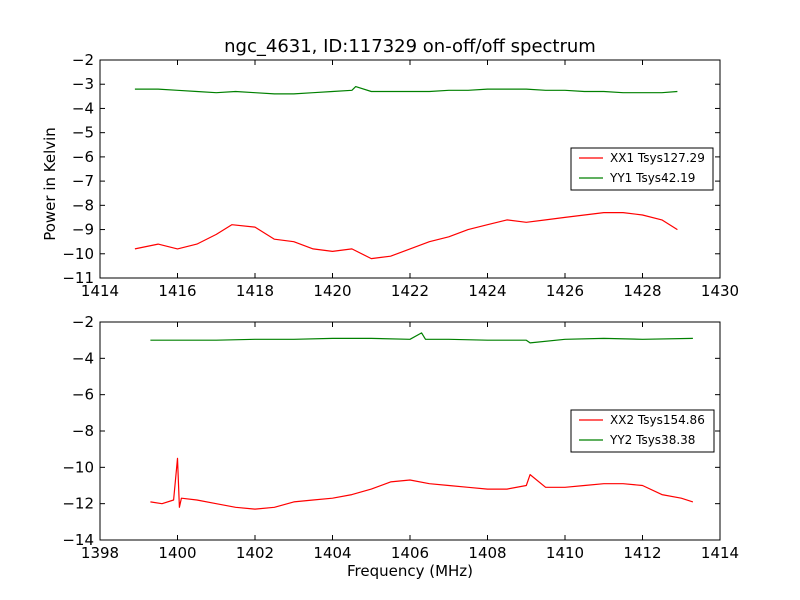 The image size is (800, 600). I want to click on x-tick-label: 1412, so click(642, 553).